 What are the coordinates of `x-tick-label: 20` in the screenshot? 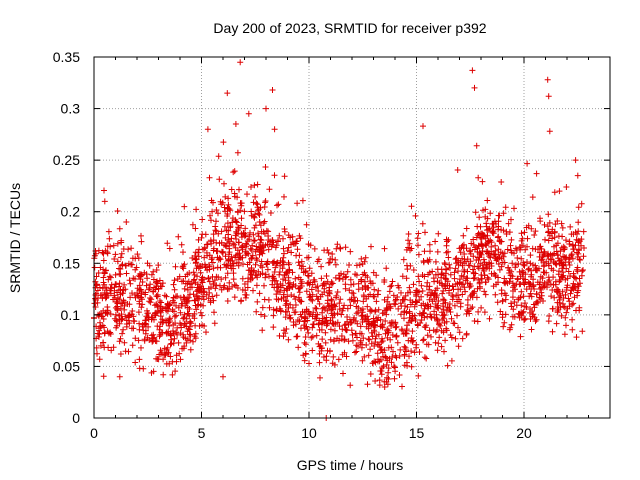 It's located at (524, 433).